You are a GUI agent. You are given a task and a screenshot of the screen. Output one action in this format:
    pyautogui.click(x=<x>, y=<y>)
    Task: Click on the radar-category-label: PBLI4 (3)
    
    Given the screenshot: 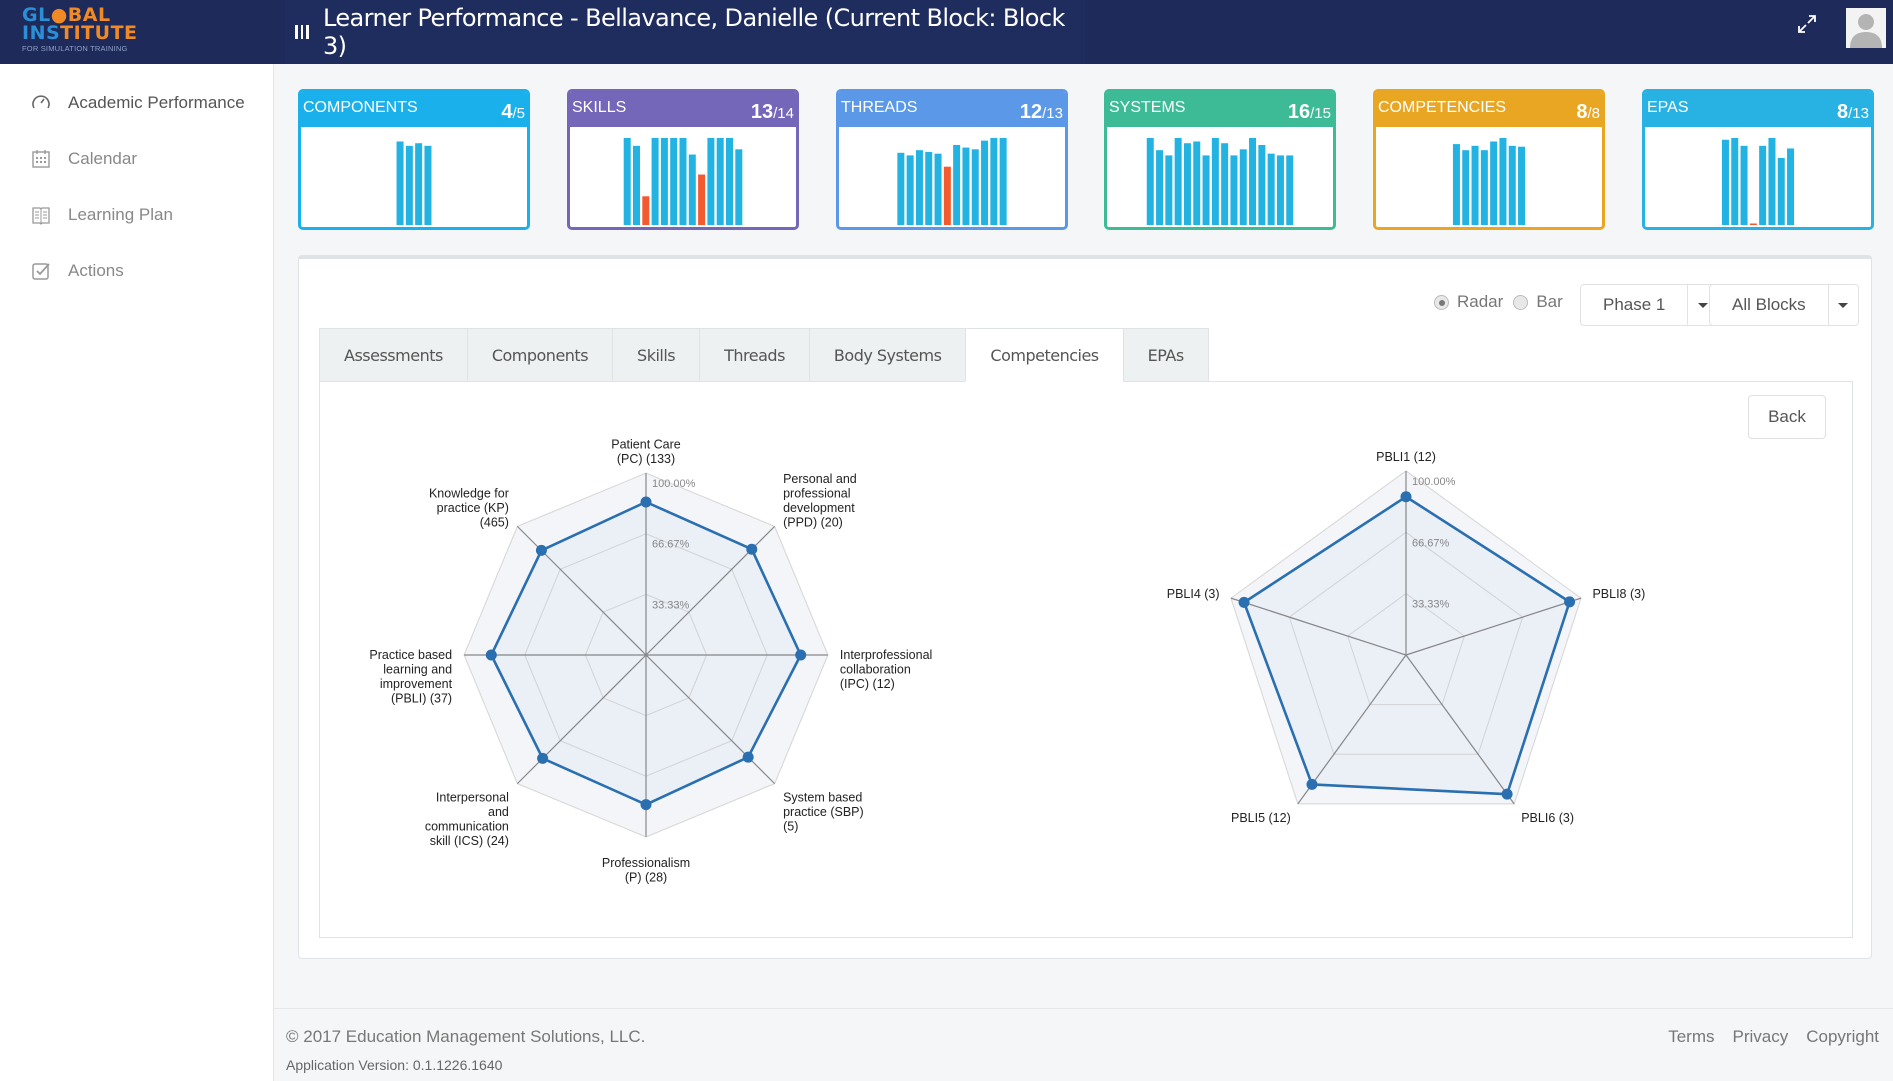 What is the action you would take?
    pyautogui.click(x=1193, y=594)
    